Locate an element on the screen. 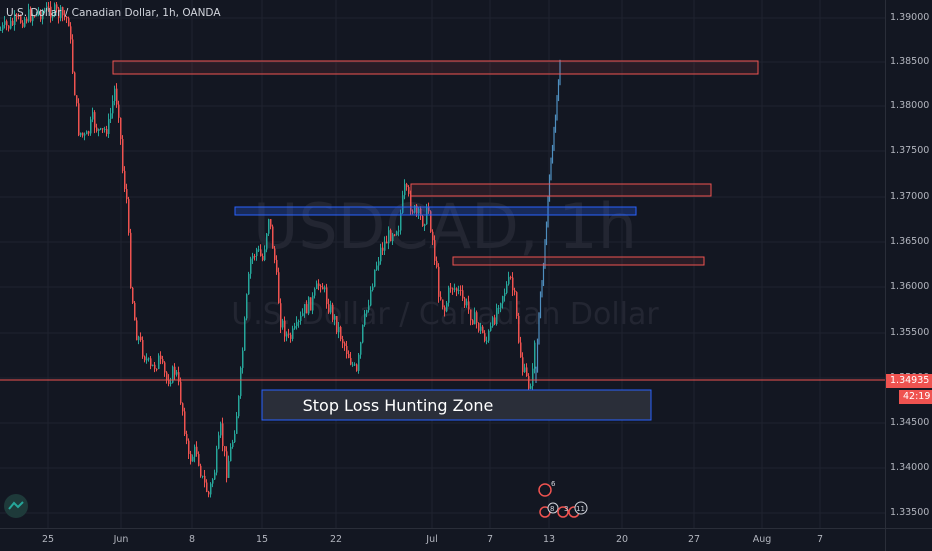  price-tick-label: 1.37000 is located at coordinates (910, 196).